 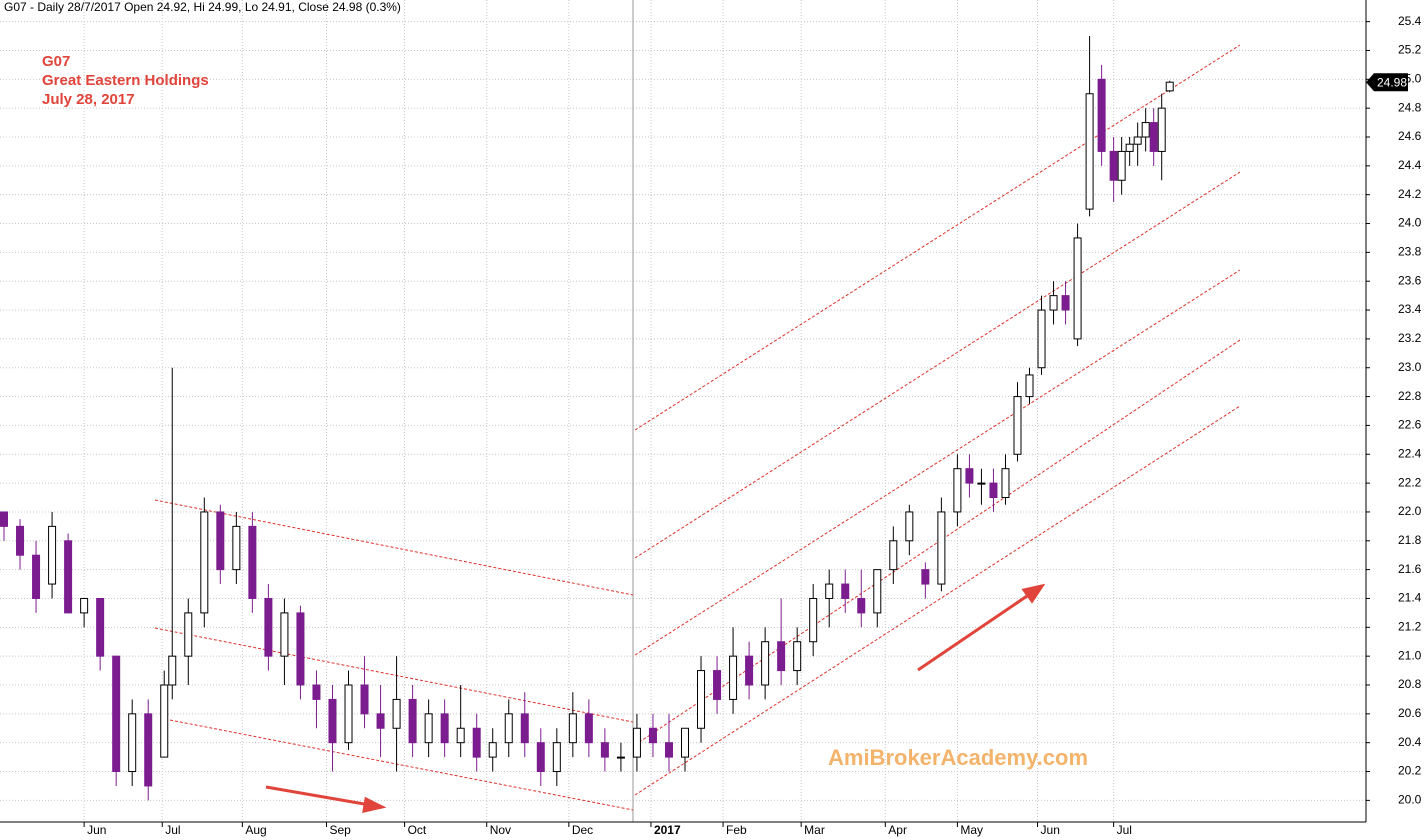 I want to click on title-line: Great Eastern Holdings, so click(x=125, y=80).